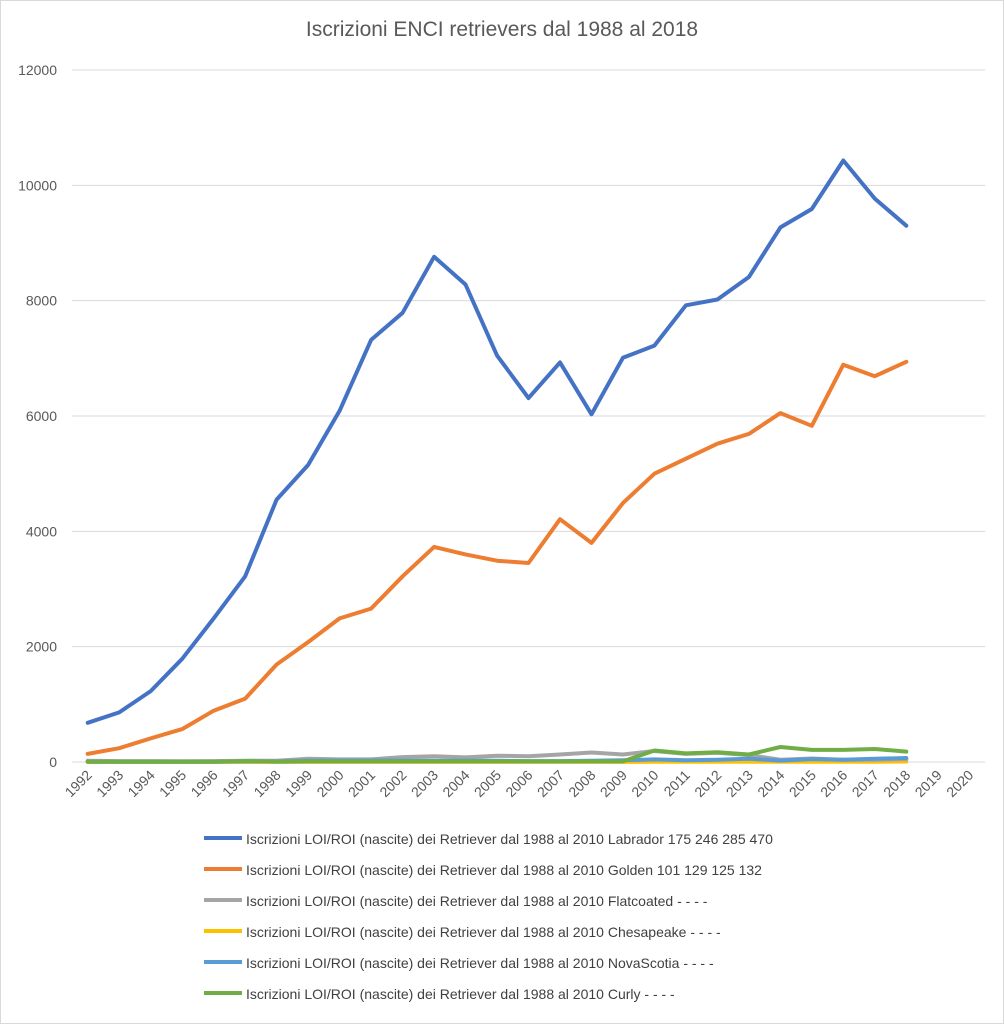 The width and height of the screenshot is (1004, 1024). Describe the element at coordinates (928, 783) in the screenshot. I see `x-tick-label: 2019` at that location.